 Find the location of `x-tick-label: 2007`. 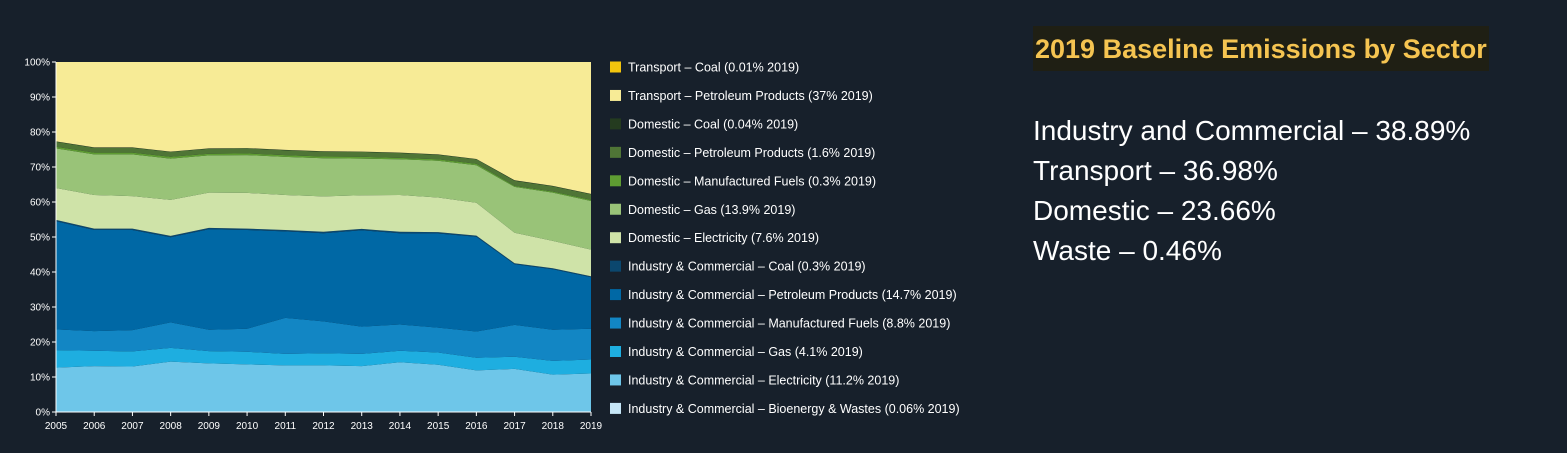

x-tick-label: 2007 is located at coordinates (132, 426).